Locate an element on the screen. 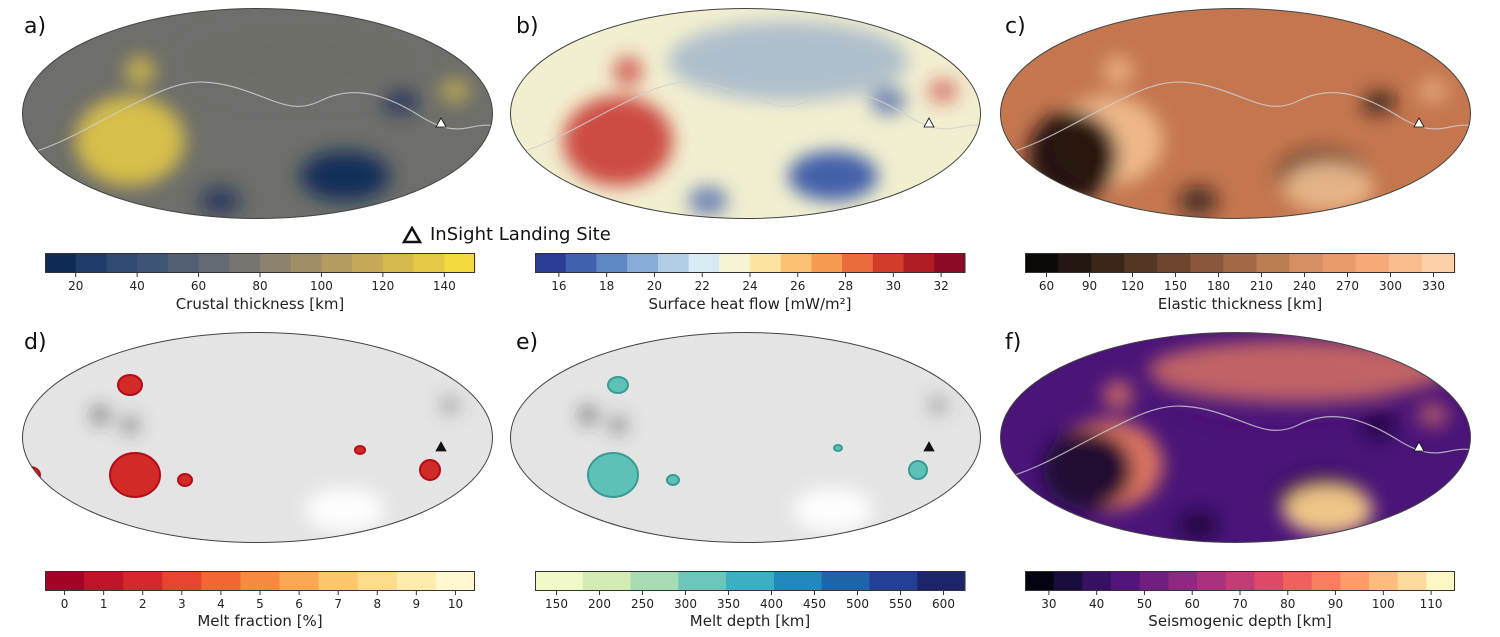 This screenshot has width=1500, height=637. colorbar-elastic-thickness: 60 90 120 150 180 210 240 270 300 330 is located at coordinates (1240, 273).